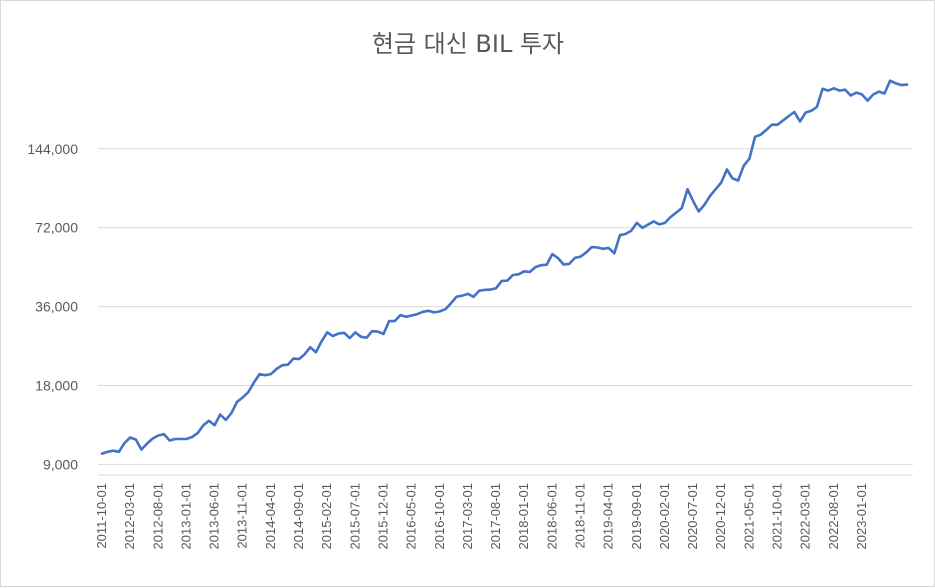 The width and height of the screenshot is (935, 588). I want to click on x-tick-label: 2023-01-01, so click(861, 516).